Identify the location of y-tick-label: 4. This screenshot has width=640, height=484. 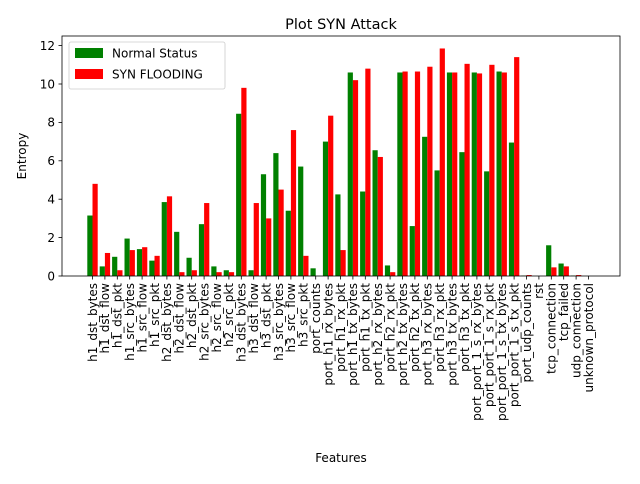
(51, 200).